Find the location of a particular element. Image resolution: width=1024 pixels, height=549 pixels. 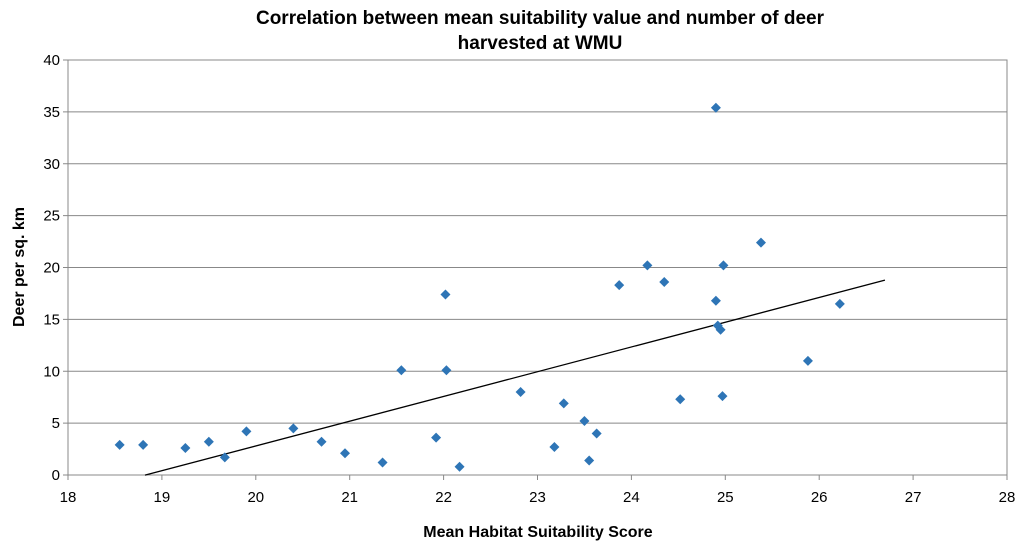

y-tick-label: 5 is located at coordinates (56, 423).